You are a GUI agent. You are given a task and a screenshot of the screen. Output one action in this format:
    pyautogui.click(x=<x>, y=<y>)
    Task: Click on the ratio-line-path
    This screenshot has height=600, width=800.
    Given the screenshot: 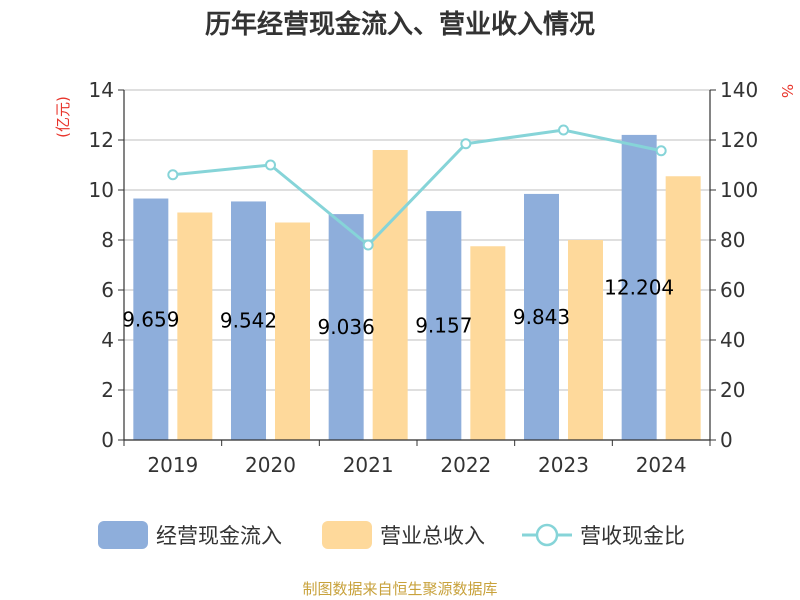 What is the action you would take?
    pyautogui.click(x=417, y=188)
    